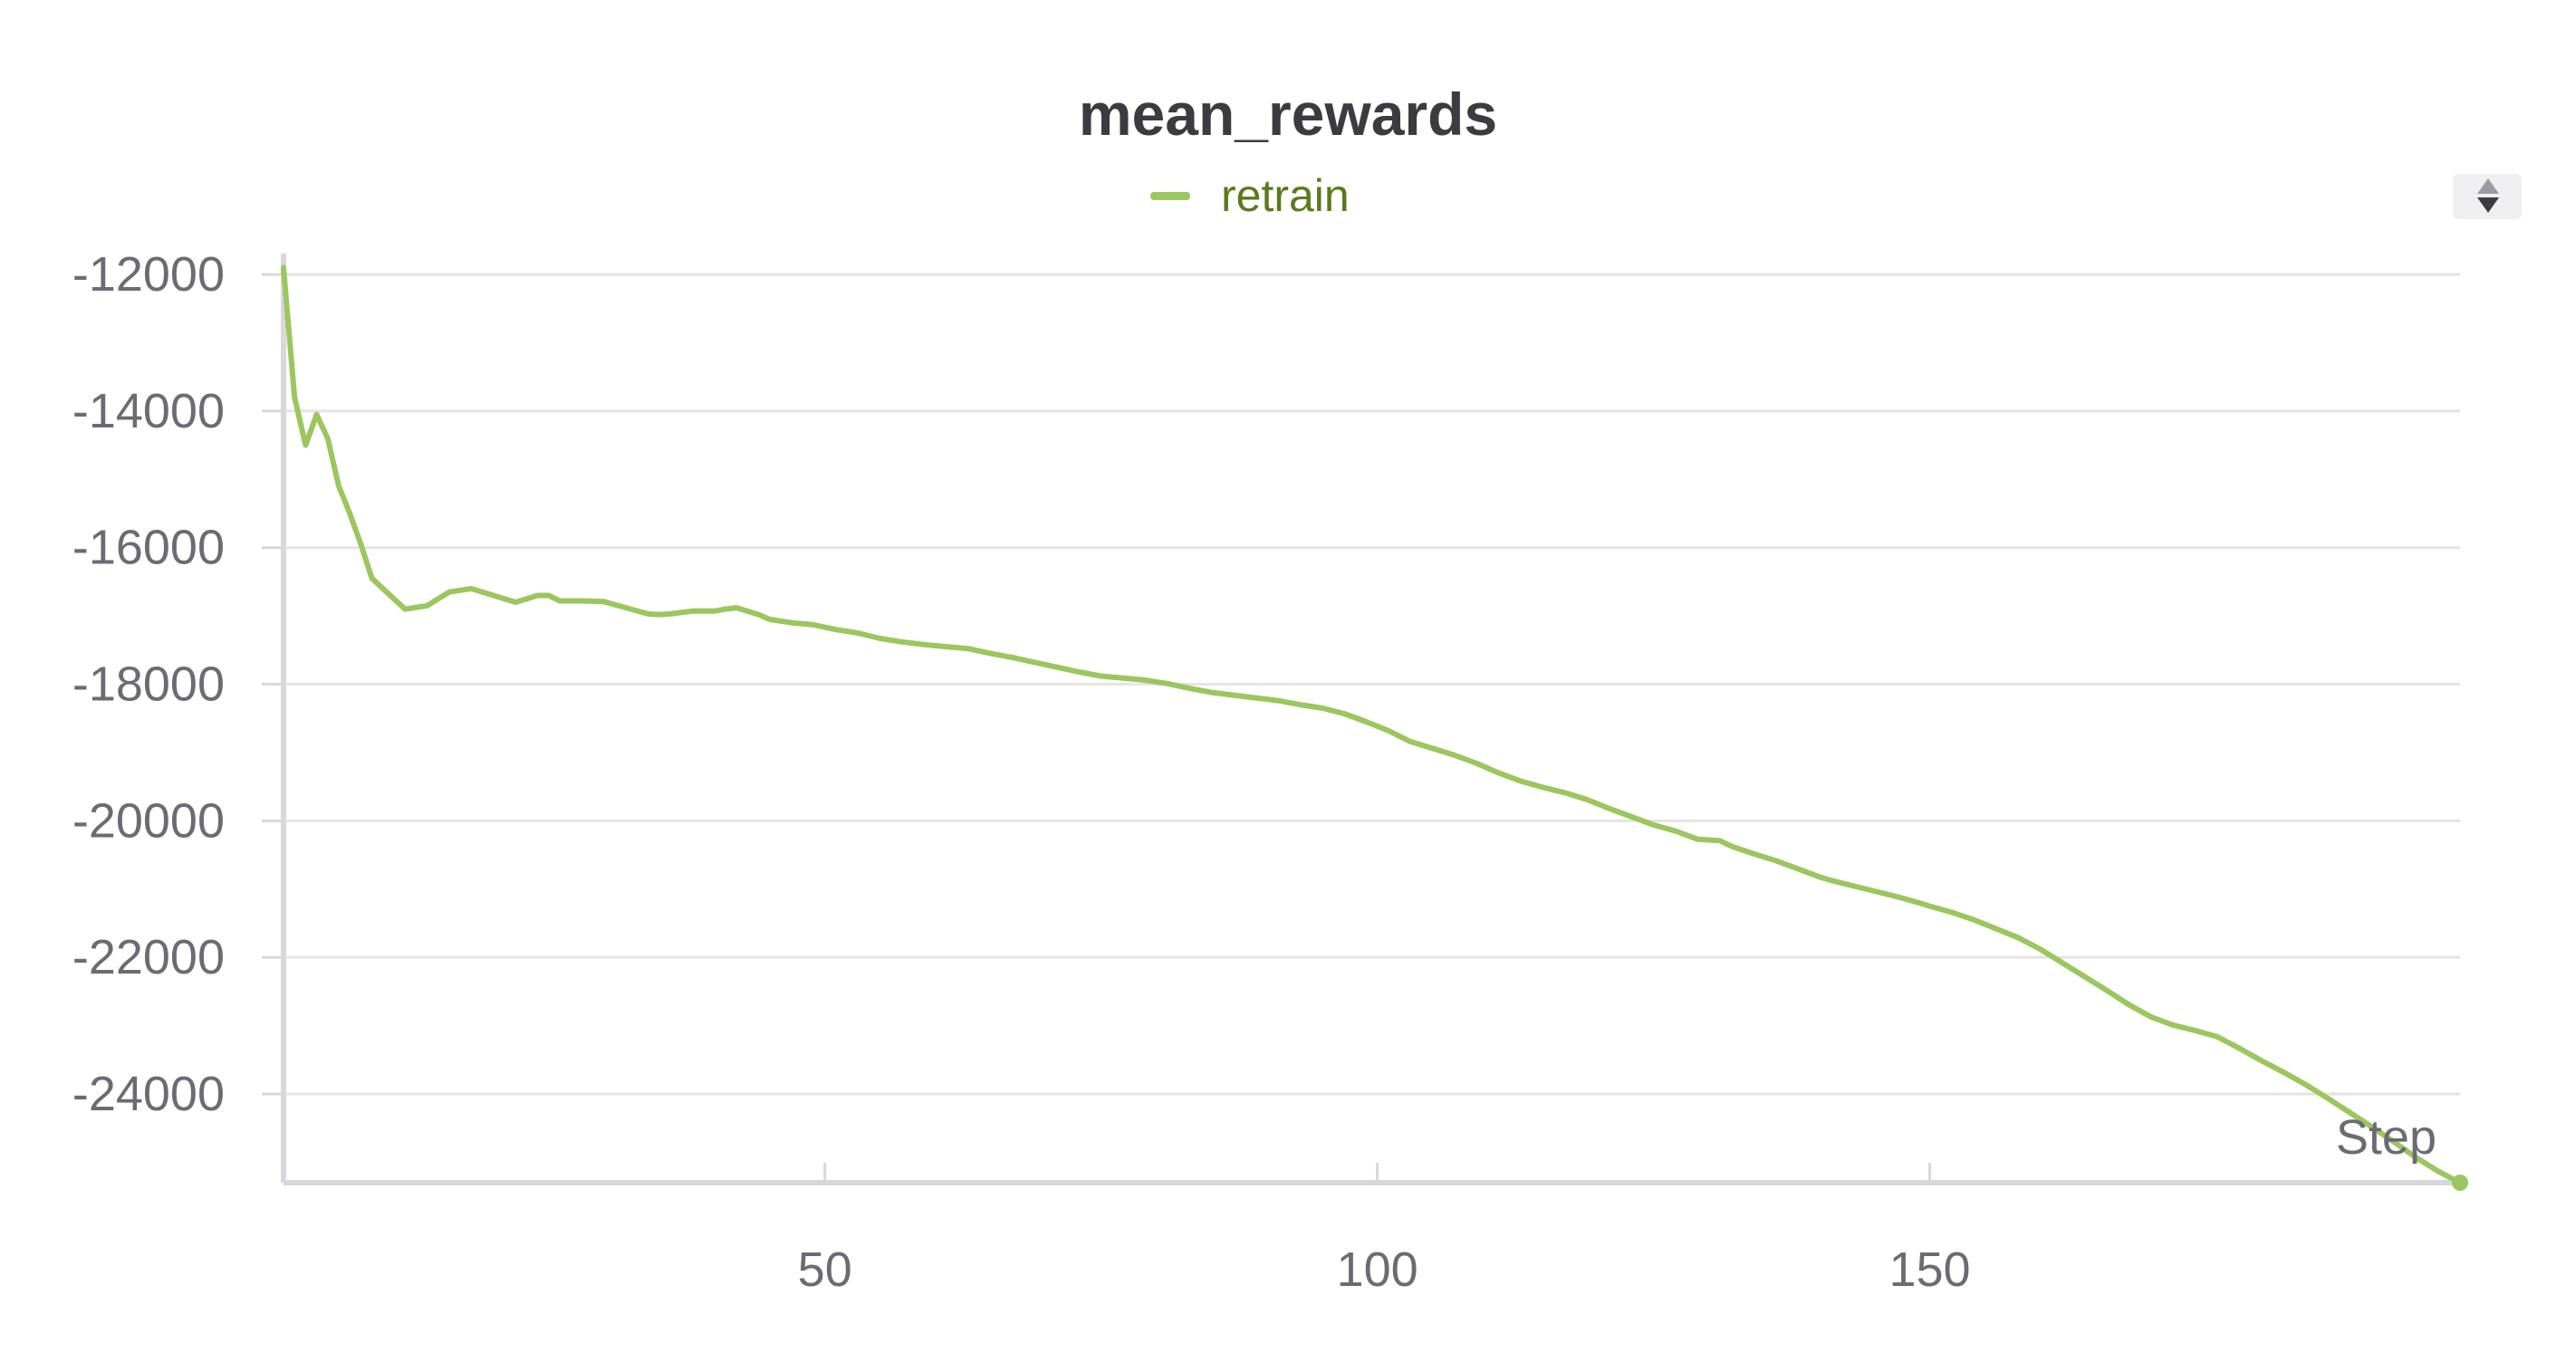 The image size is (2576, 1353). Describe the element at coordinates (2386, 1137) in the screenshot. I see `x-axis-label: Step` at that location.